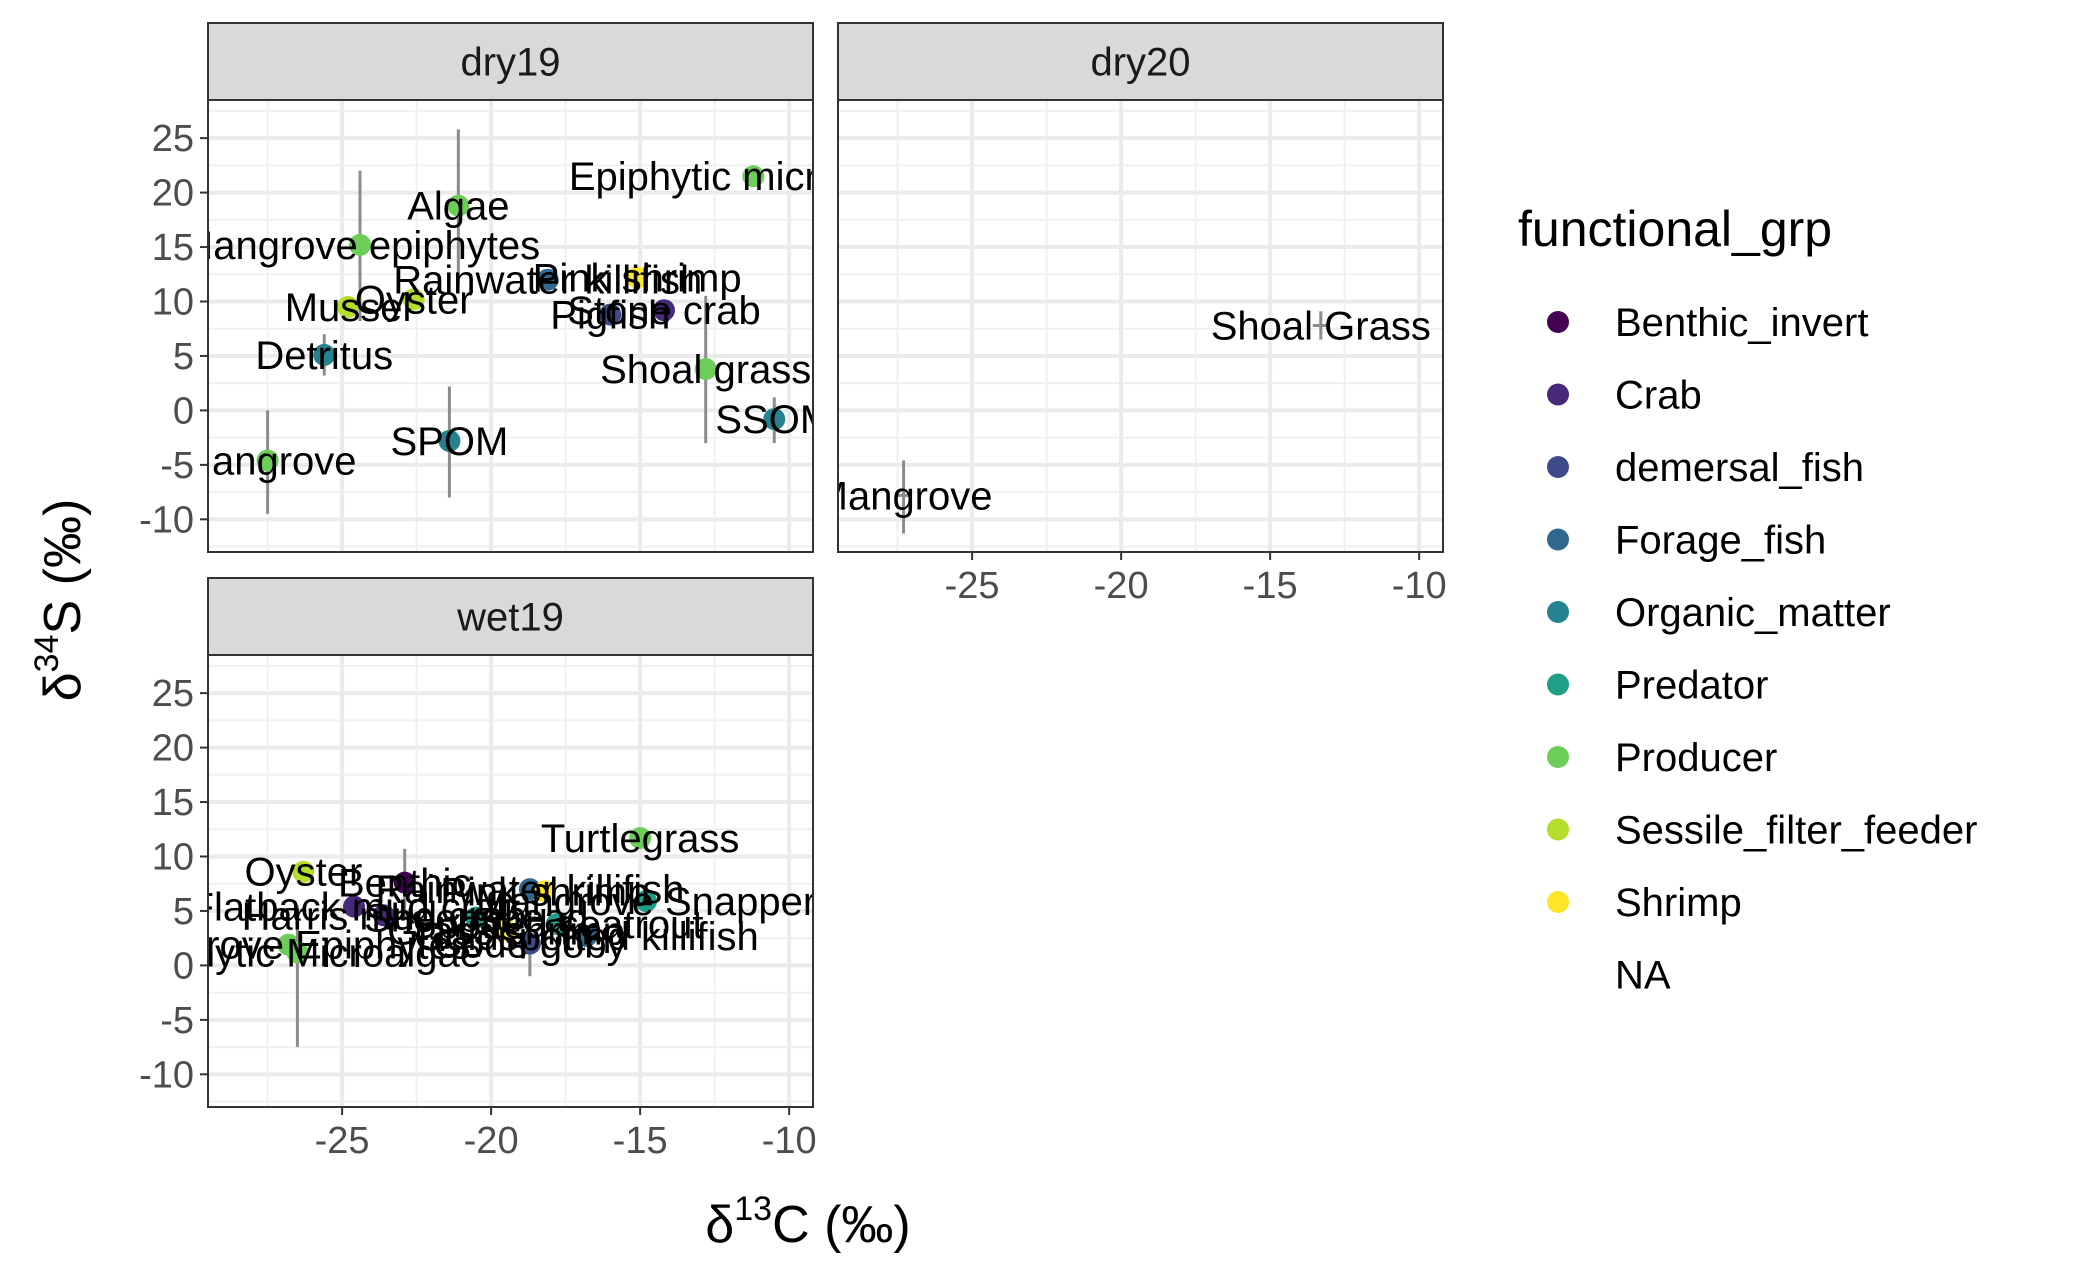 The width and height of the screenshot is (2075, 1280). I want to click on legend-item: demersal_fish, so click(1705, 468).